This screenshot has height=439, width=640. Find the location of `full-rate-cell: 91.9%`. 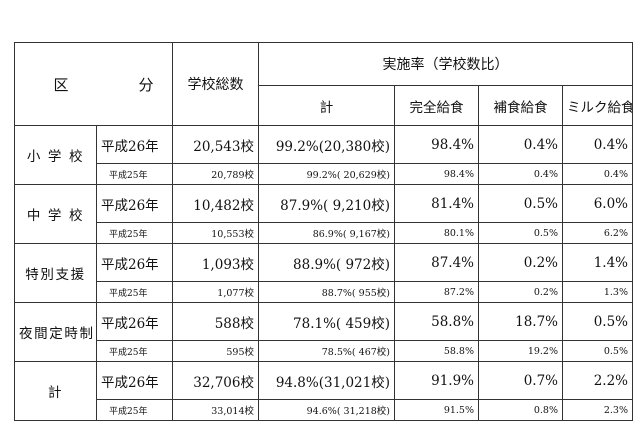

full-rate-cell: 91.9% is located at coordinates (436, 380).